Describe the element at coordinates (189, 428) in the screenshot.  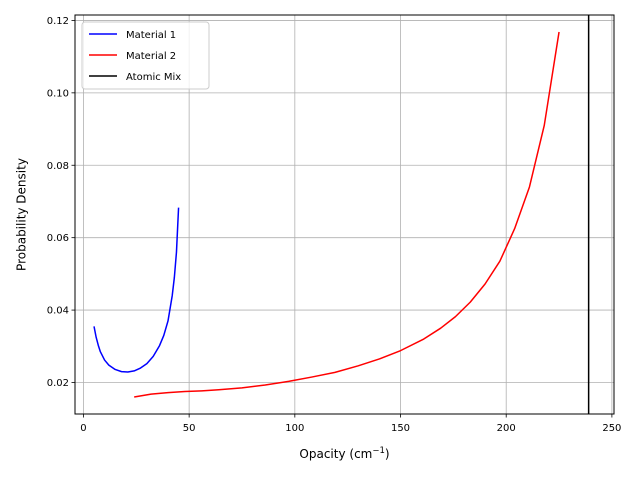
I see `x-tick-label: 50` at that location.